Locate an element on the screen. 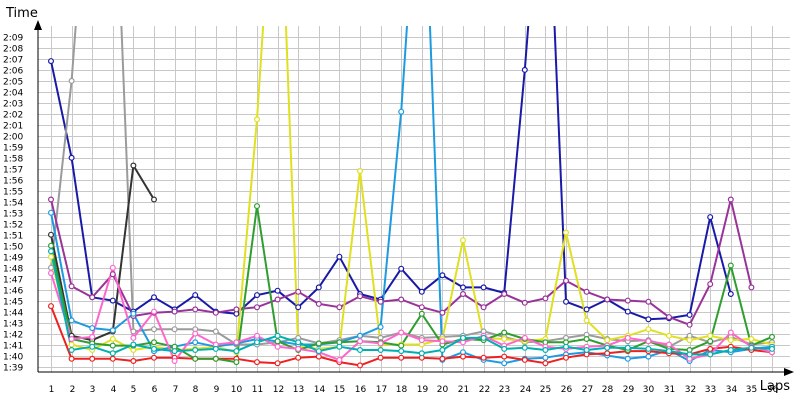  x-tick-label: 33 is located at coordinates (710, 390).